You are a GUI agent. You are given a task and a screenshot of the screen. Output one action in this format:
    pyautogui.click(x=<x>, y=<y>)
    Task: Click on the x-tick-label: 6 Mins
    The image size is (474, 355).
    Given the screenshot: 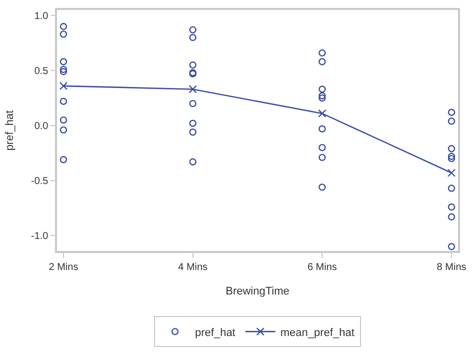 What is the action you would take?
    pyautogui.click(x=322, y=267)
    